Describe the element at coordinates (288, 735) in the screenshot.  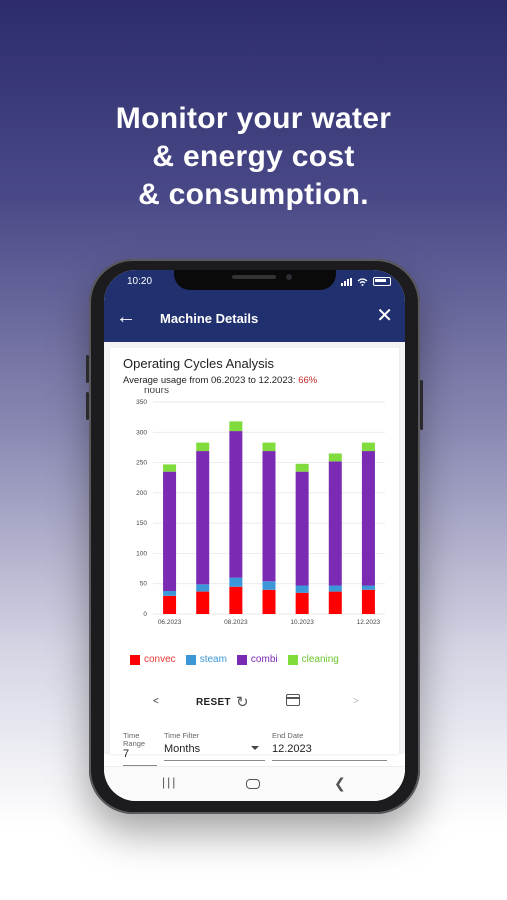
I see `end-date-label: End Date` at that location.